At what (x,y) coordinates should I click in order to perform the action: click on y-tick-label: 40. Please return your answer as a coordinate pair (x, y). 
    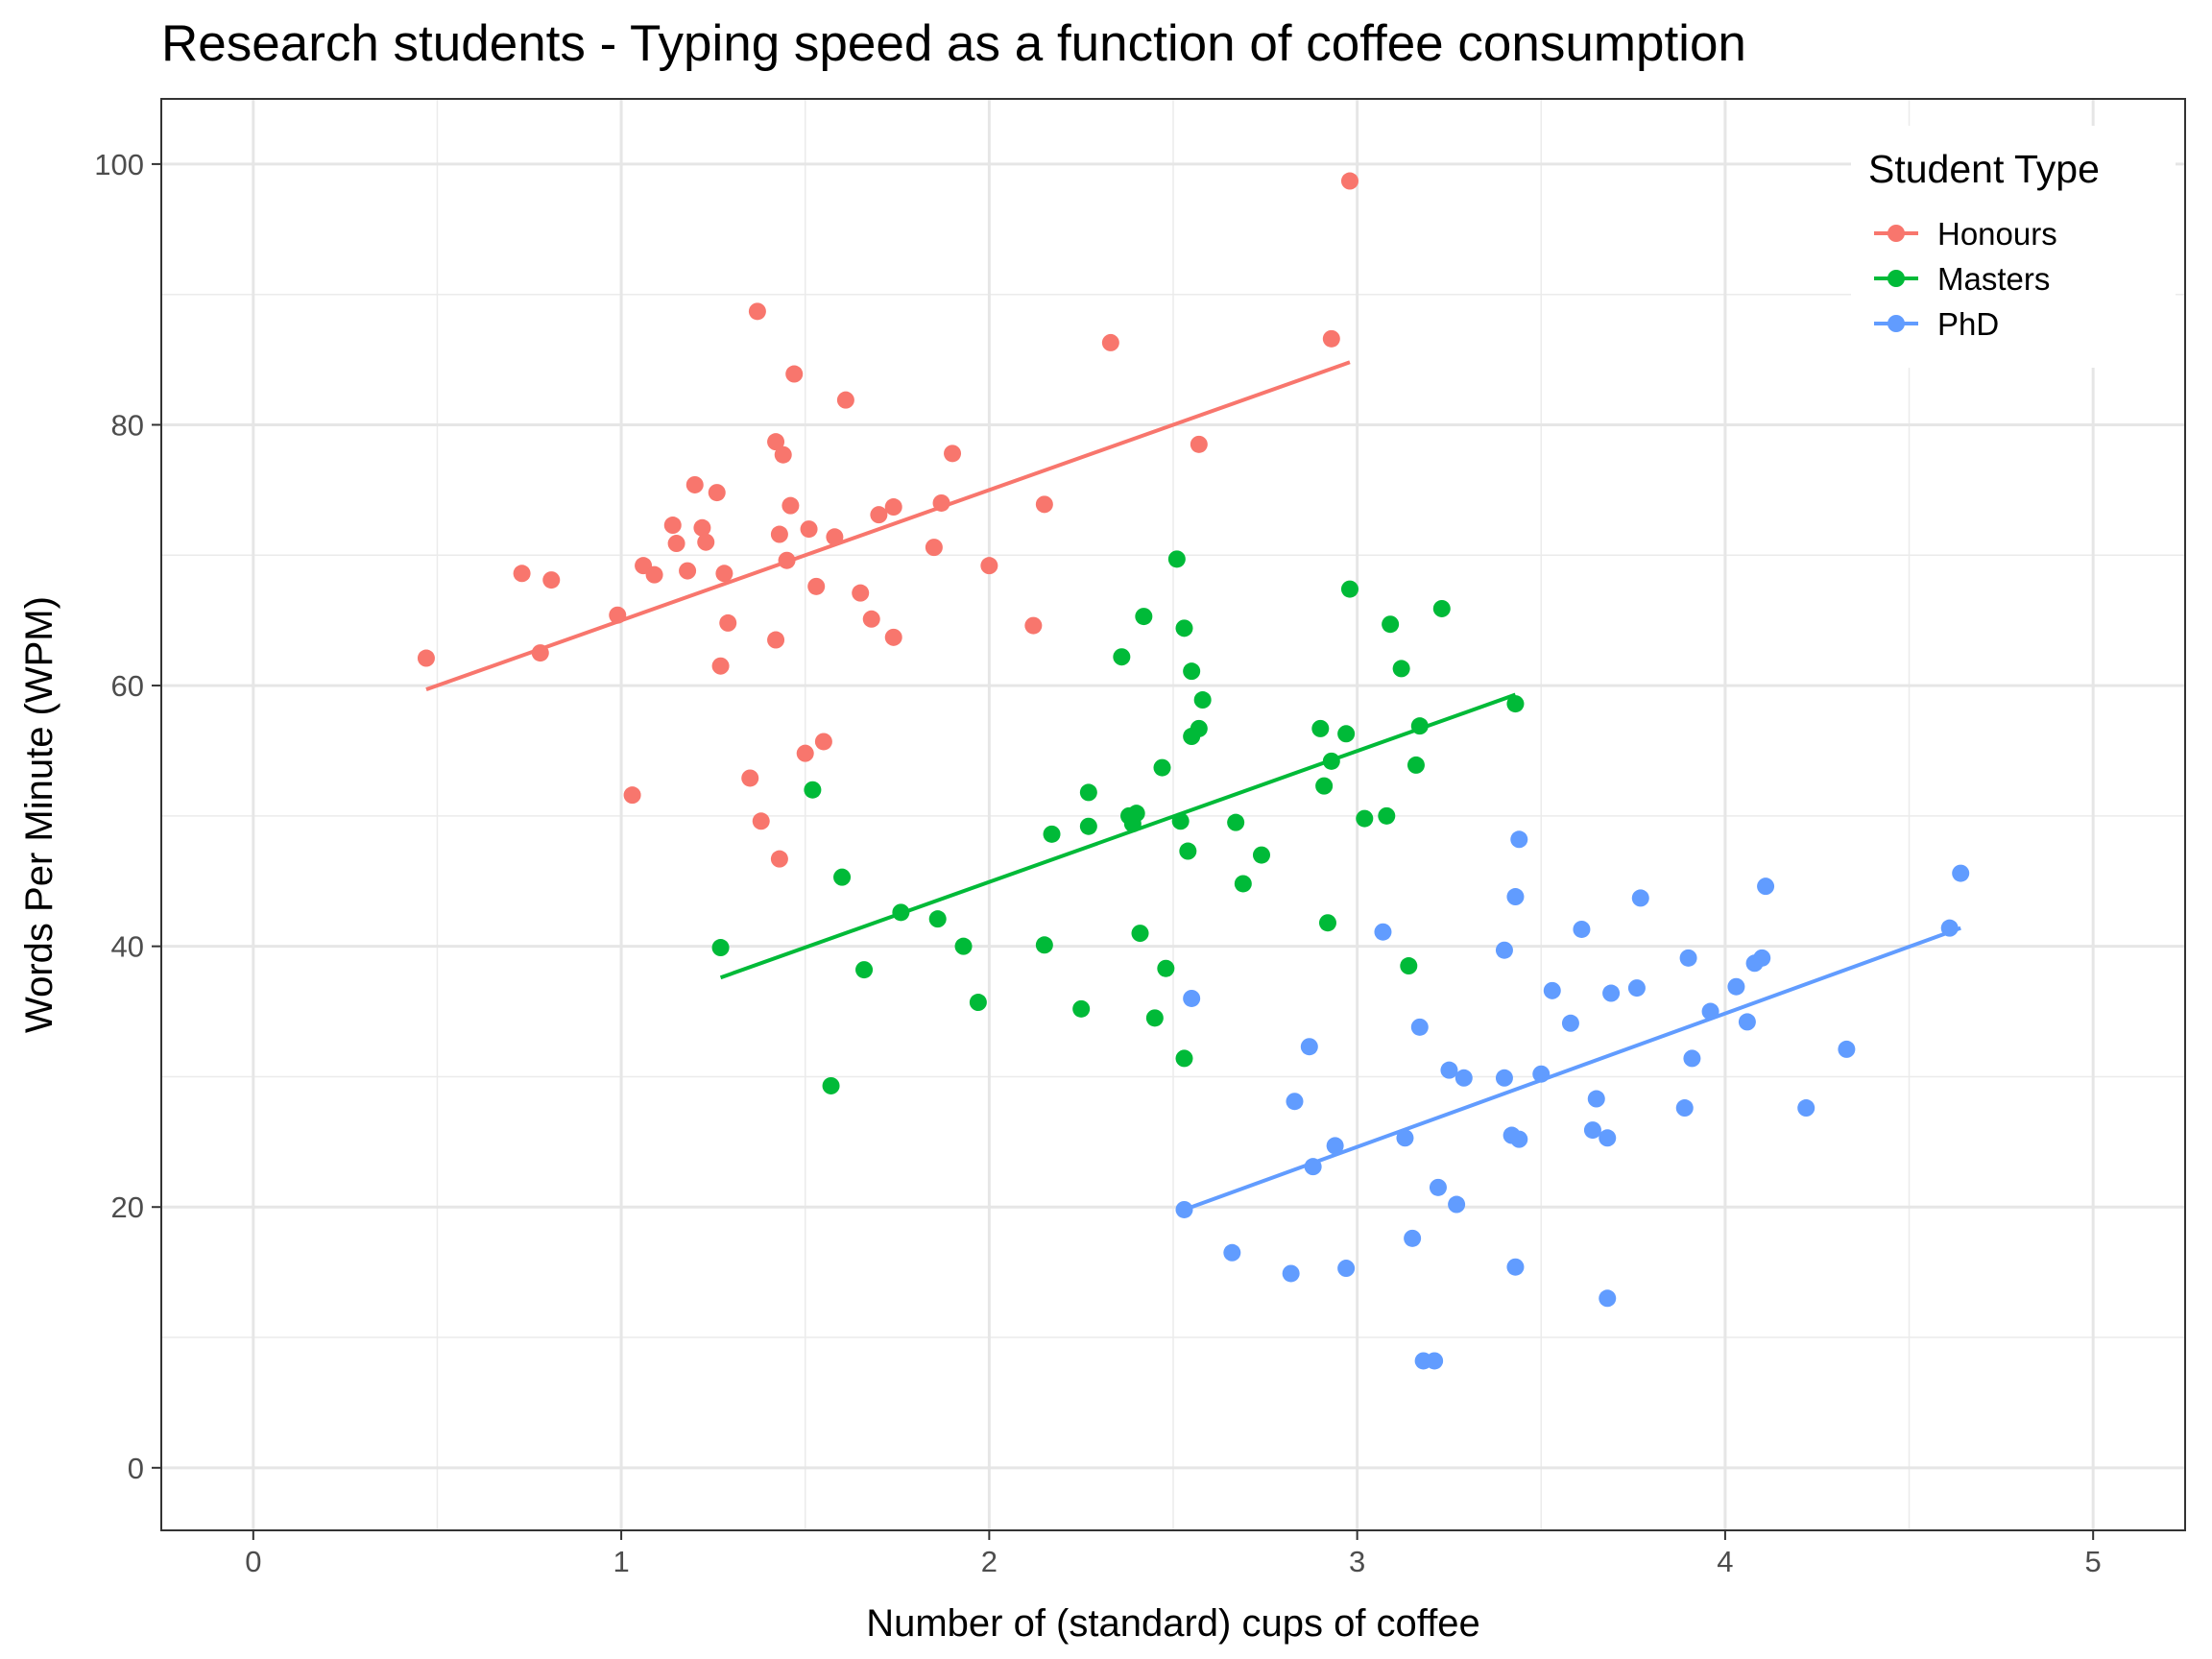
    Looking at the image, I should click on (128, 947).